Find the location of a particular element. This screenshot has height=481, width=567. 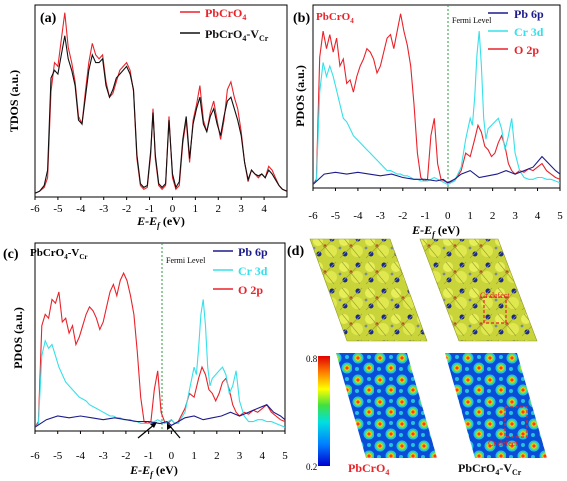

panel-d-tag: (d) is located at coordinates (295, 251).